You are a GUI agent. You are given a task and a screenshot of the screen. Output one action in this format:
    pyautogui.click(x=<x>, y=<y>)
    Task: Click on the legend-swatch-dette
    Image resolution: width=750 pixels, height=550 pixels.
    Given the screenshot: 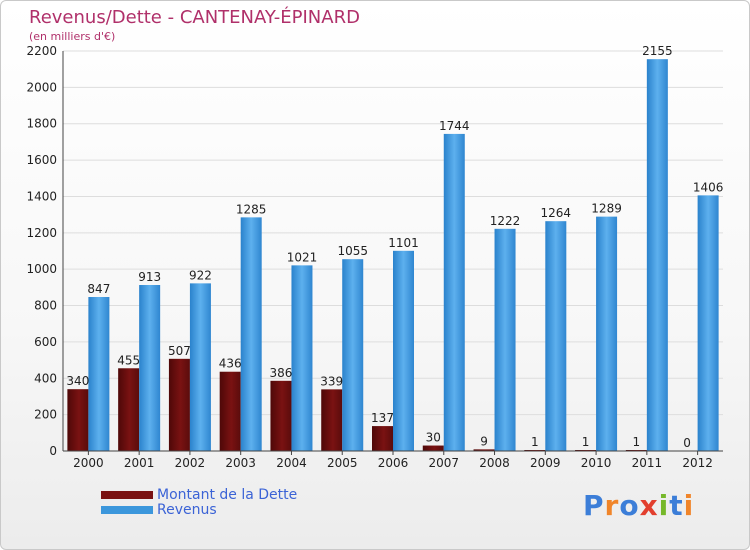 What is the action you would take?
    pyautogui.click(x=127, y=494)
    